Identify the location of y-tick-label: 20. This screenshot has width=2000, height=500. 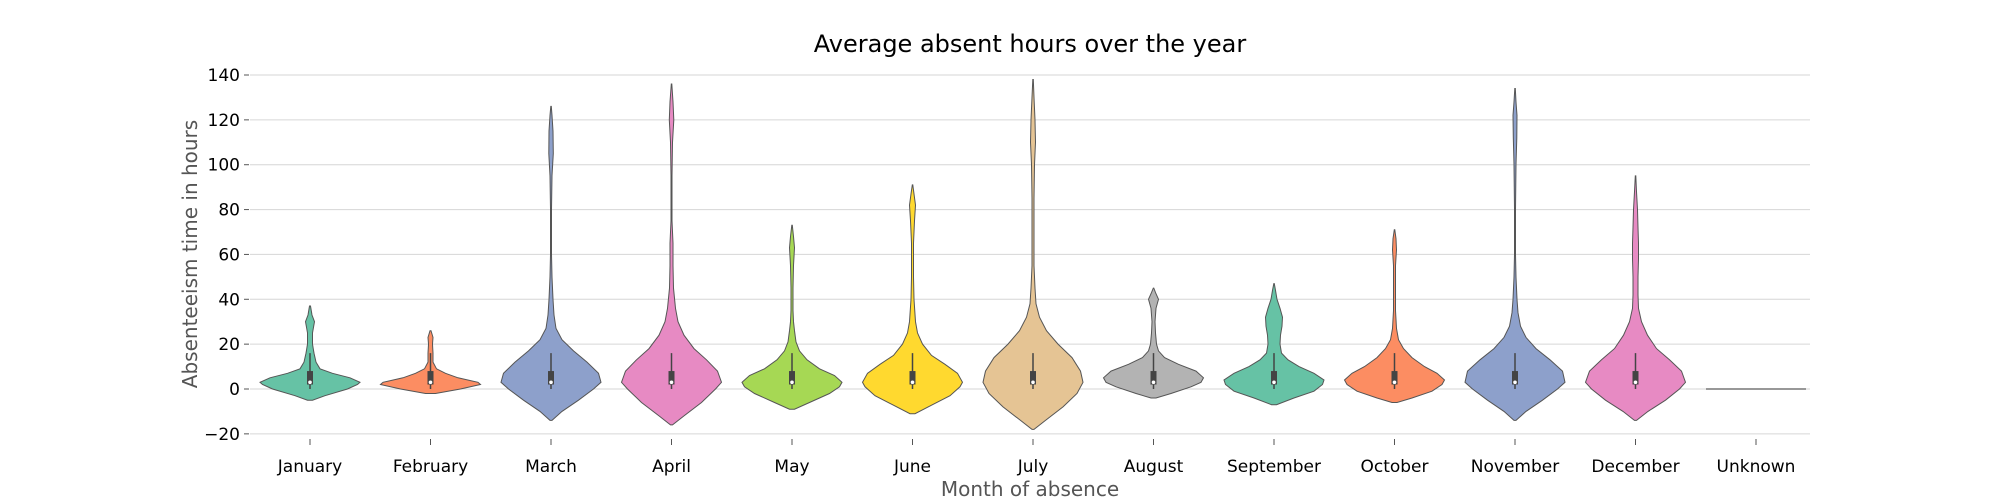
(229, 345).